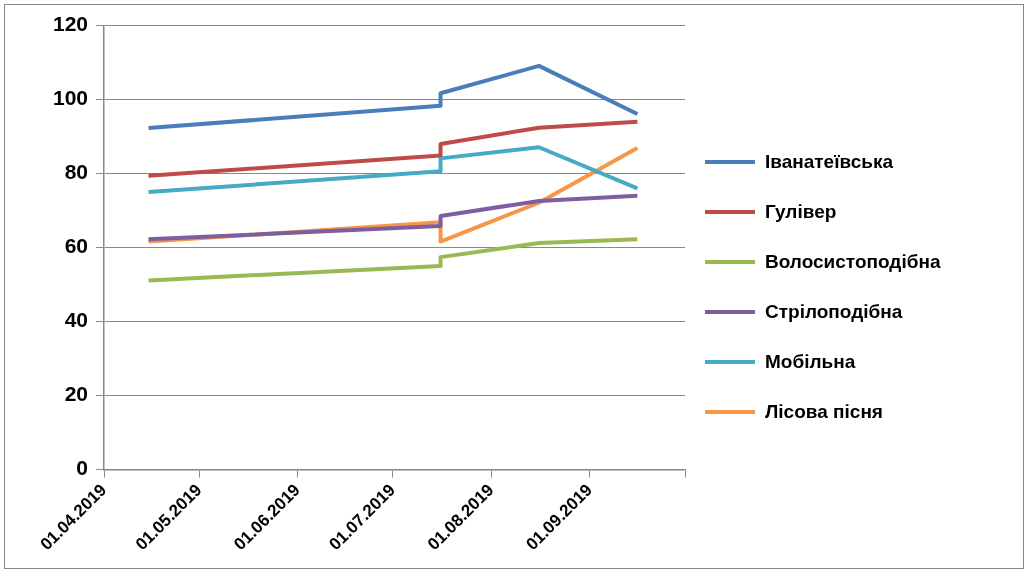 Image resolution: width=1030 pixels, height=575 pixels. What do you see at coordinates (834, 311) in the screenshot?
I see `legend-label: Стрілоподібна` at bounding box center [834, 311].